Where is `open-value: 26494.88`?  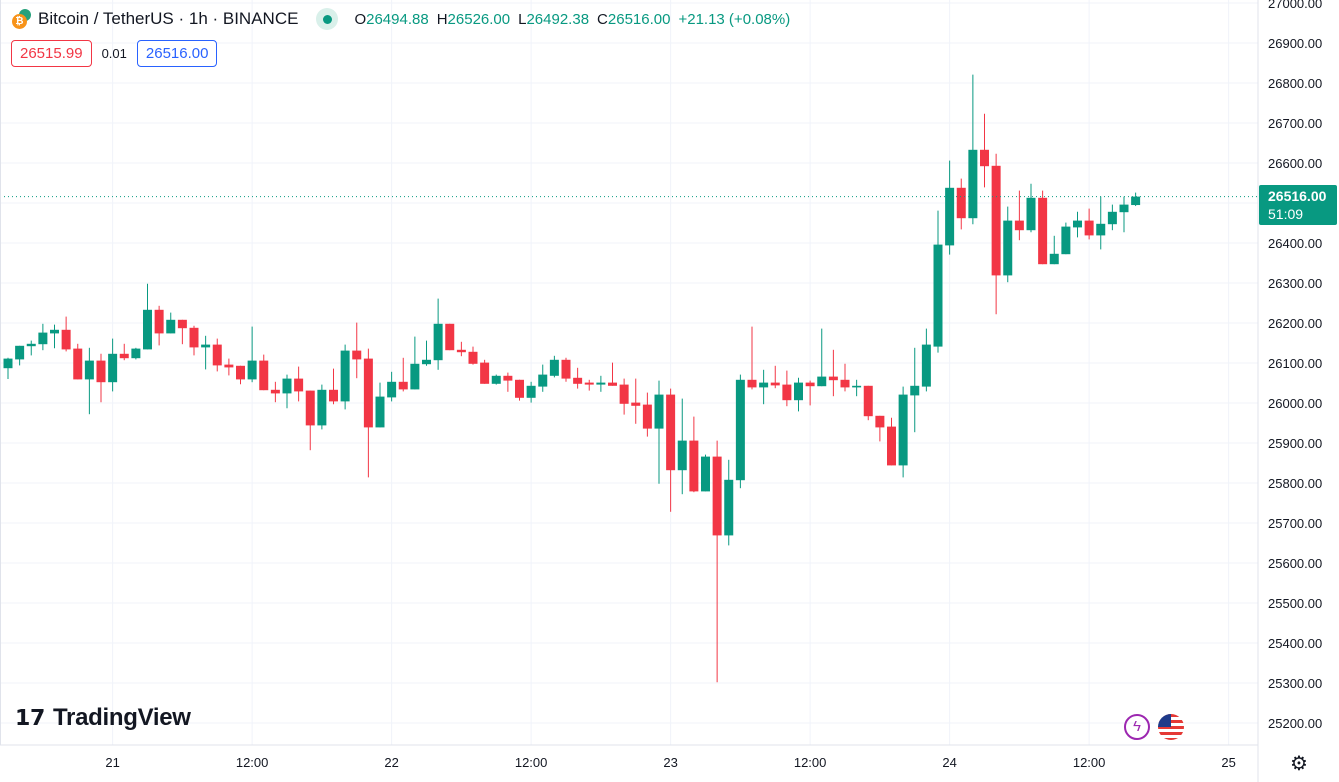 open-value: 26494.88 is located at coordinates (397, 19).